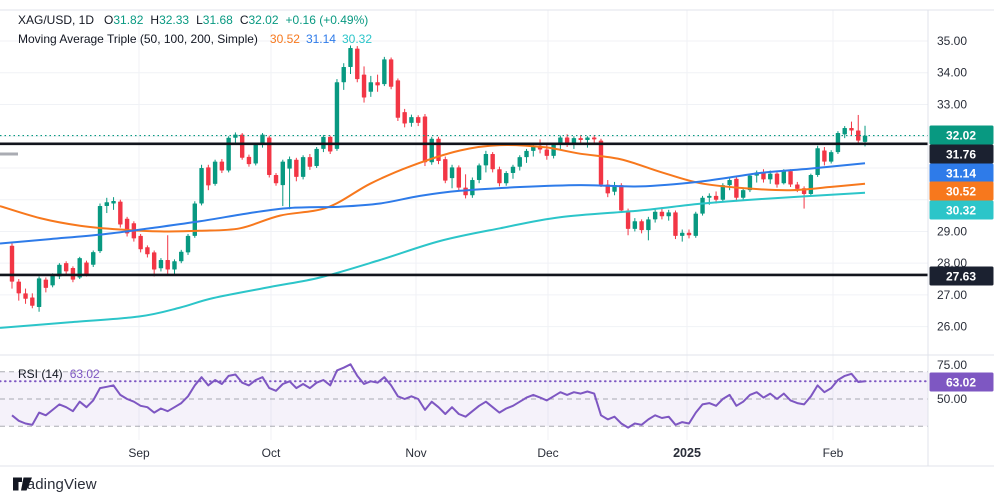 The width and height of the screenshot is (994, 503). I want to click on time-tick-label: Dec, so click(547, 453).